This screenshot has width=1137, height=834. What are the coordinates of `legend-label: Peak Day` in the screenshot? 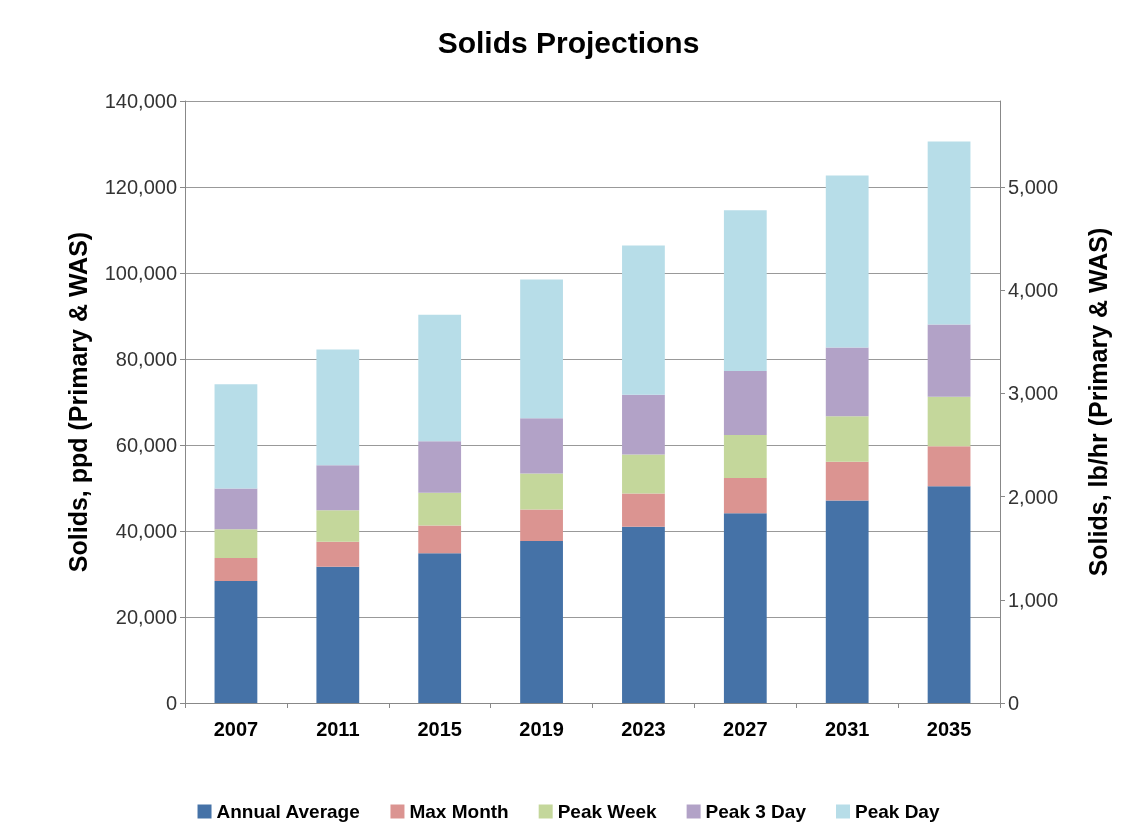 It's located at (897, 811).